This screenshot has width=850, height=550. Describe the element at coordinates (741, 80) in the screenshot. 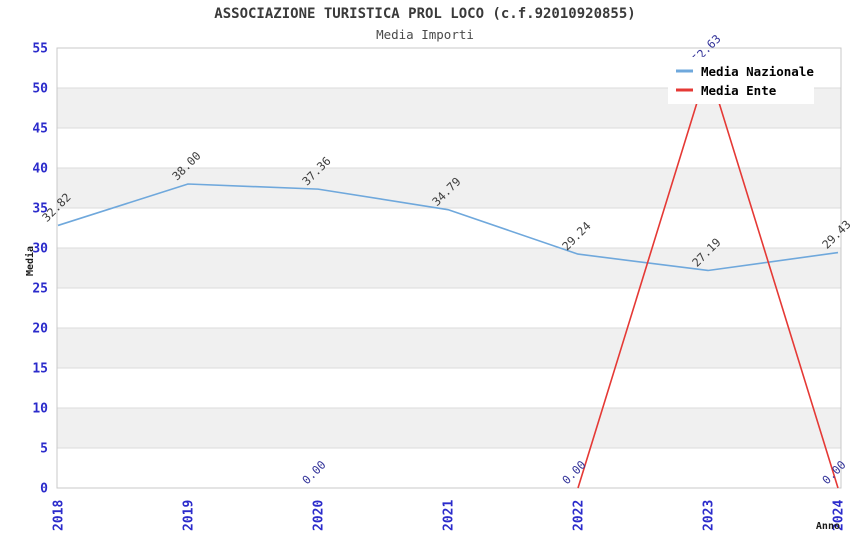

I see `legend` at that location.